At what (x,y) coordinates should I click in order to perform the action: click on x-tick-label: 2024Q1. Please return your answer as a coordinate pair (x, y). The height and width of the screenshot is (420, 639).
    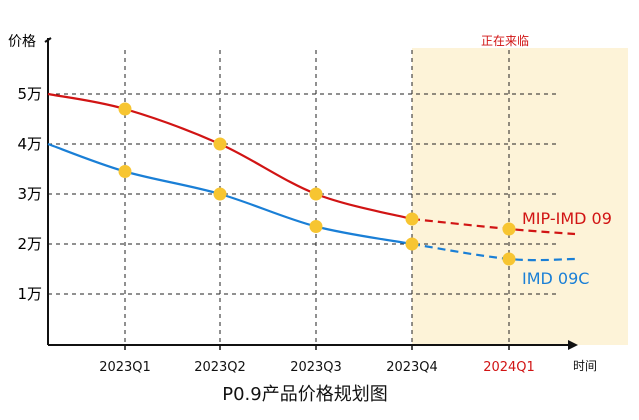
    Looking at the image, I should click on (509, 367).